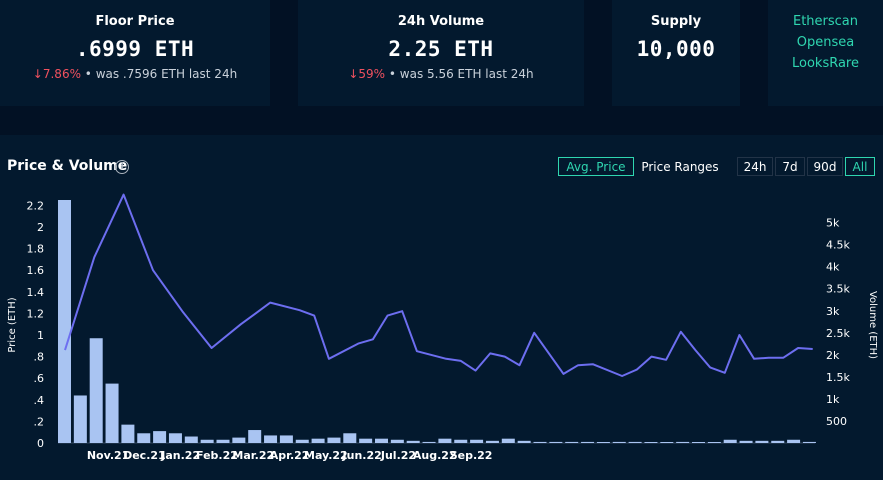 The image size is (883, 480). What do you see at coordinates (441, 21) in the screenshot?
I see `volume-label: 24h Volume` at bounding box center [441, 21].